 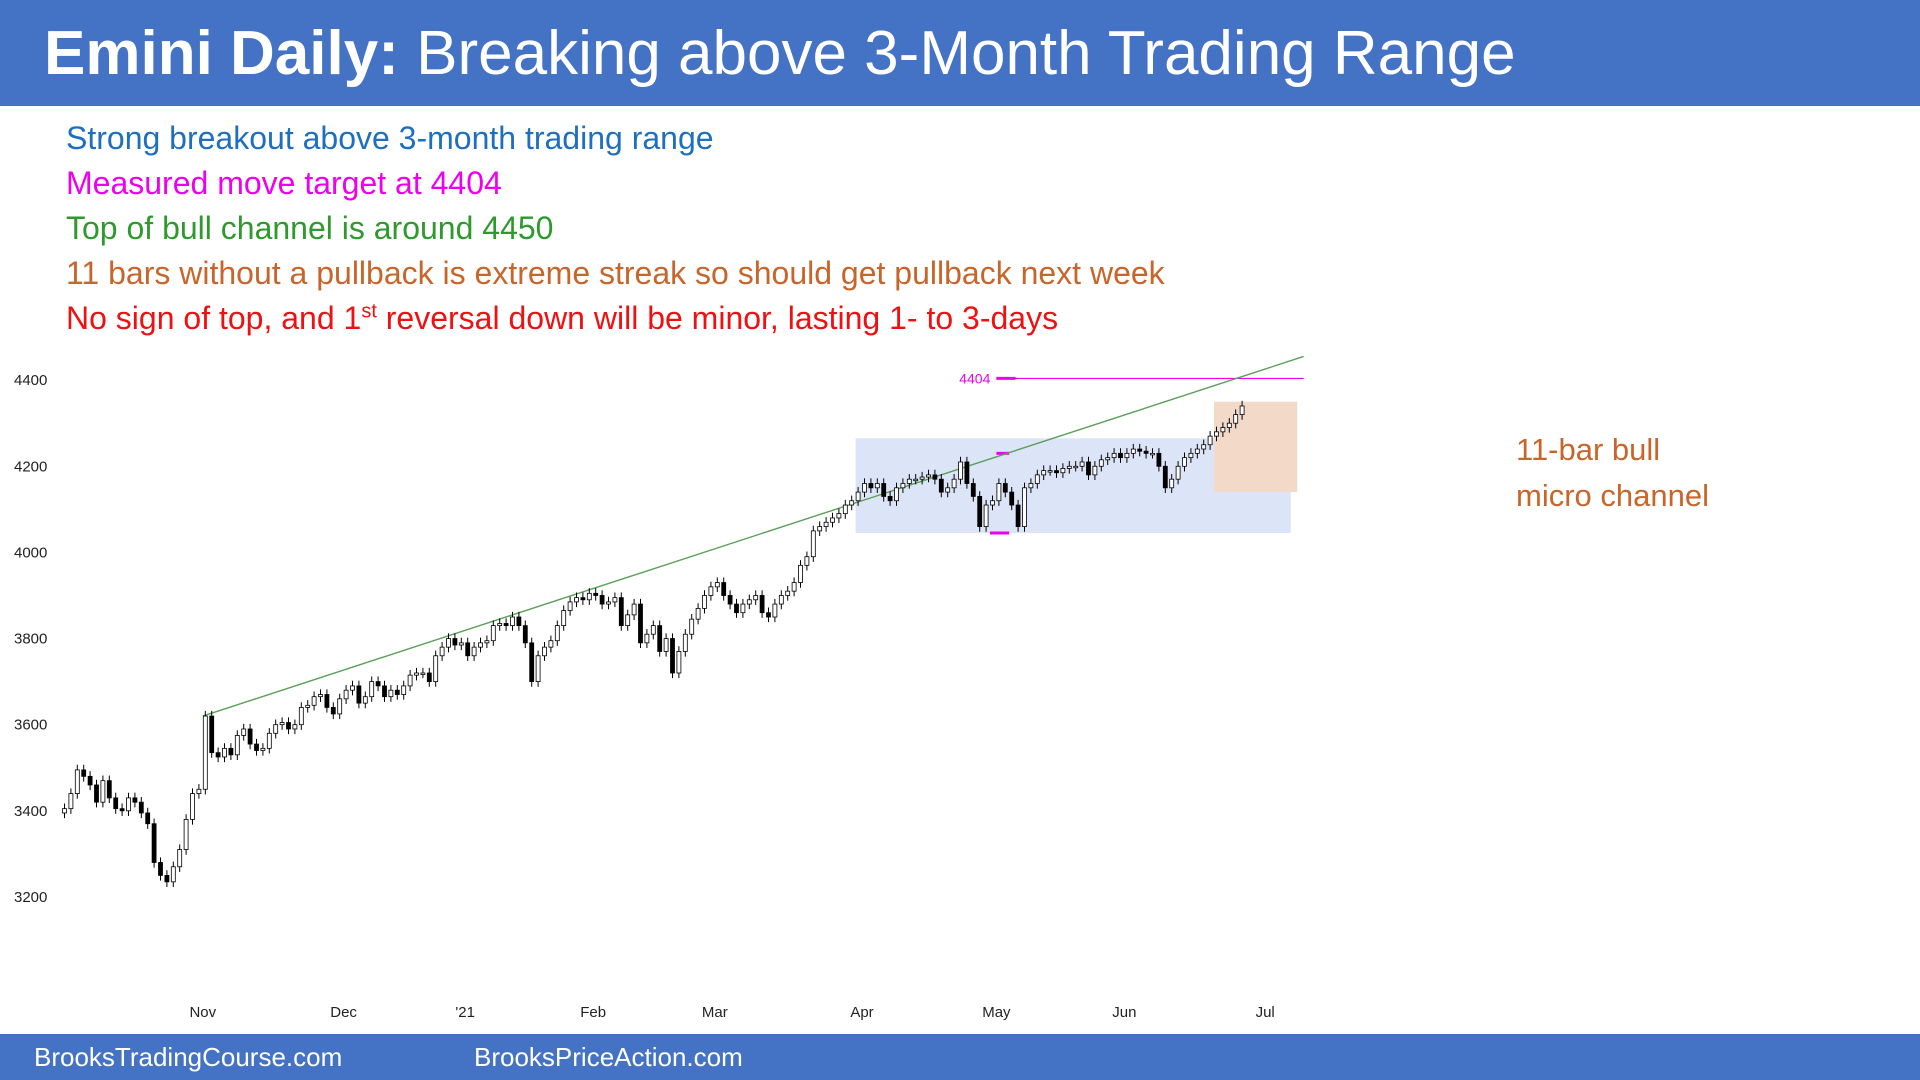 What do you see at coordinates (221, 53) in the screenshot?
I see `title-bold: Emini Daily:` at bounding box center [221, 53].